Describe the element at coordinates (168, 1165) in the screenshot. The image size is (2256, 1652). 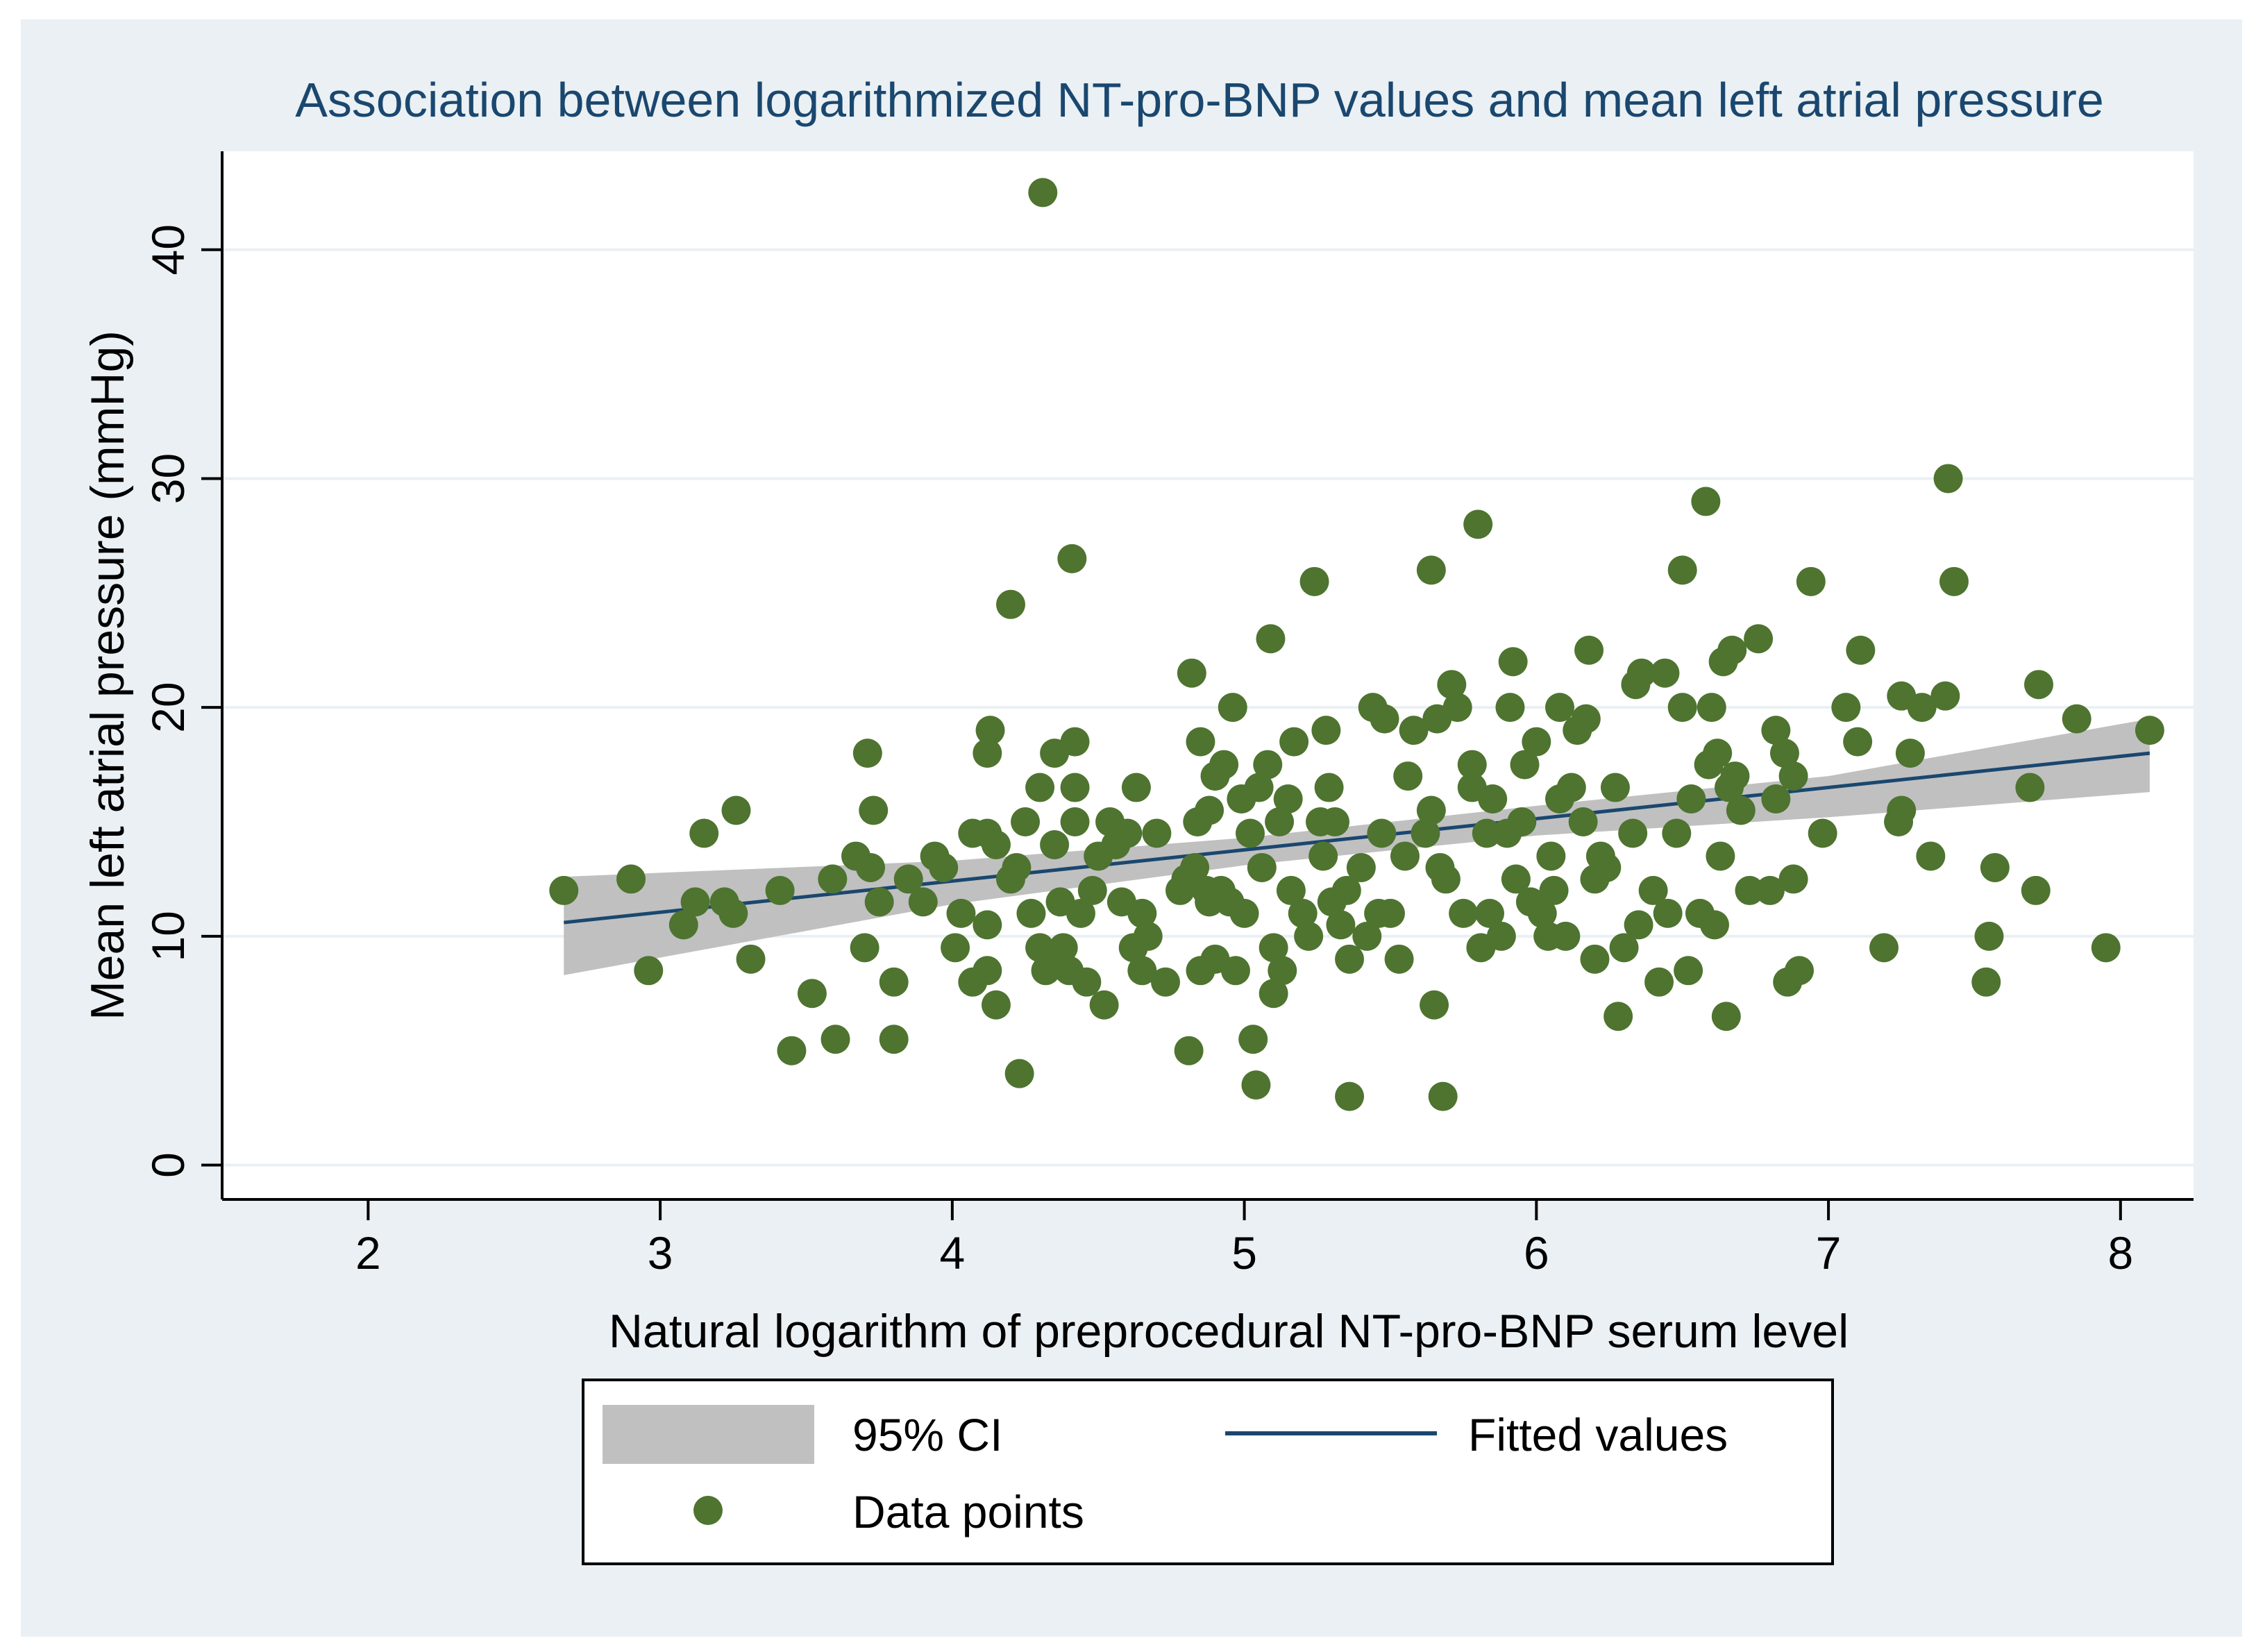
I see `y-tick-label-0: 0` at that location.